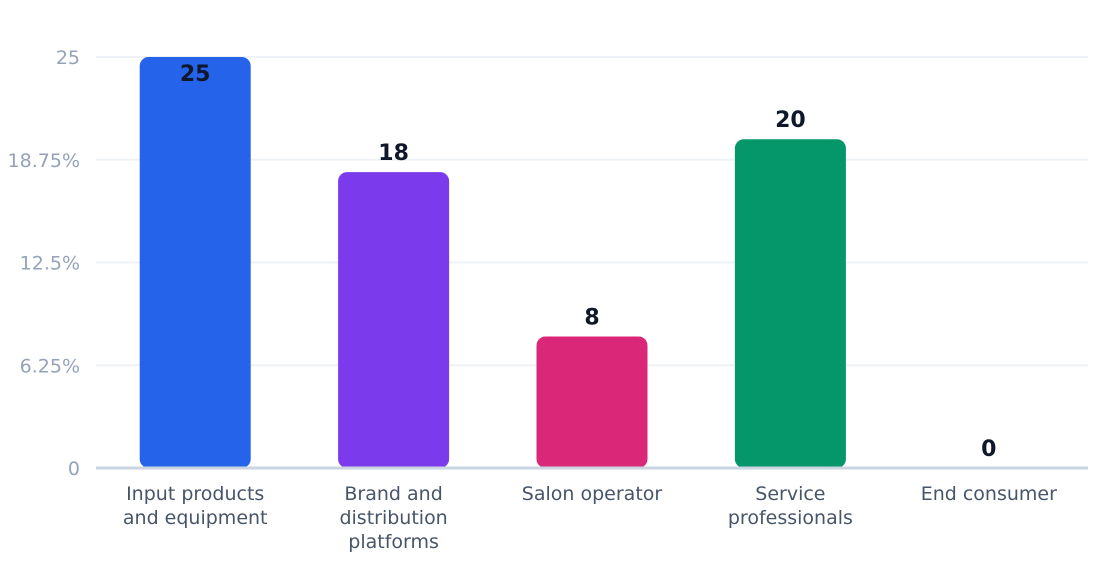  What do you see at coordinates (393, 518) in the screenshot?
I see `x-tick-label: distribution` at bounding box center [393, 518].